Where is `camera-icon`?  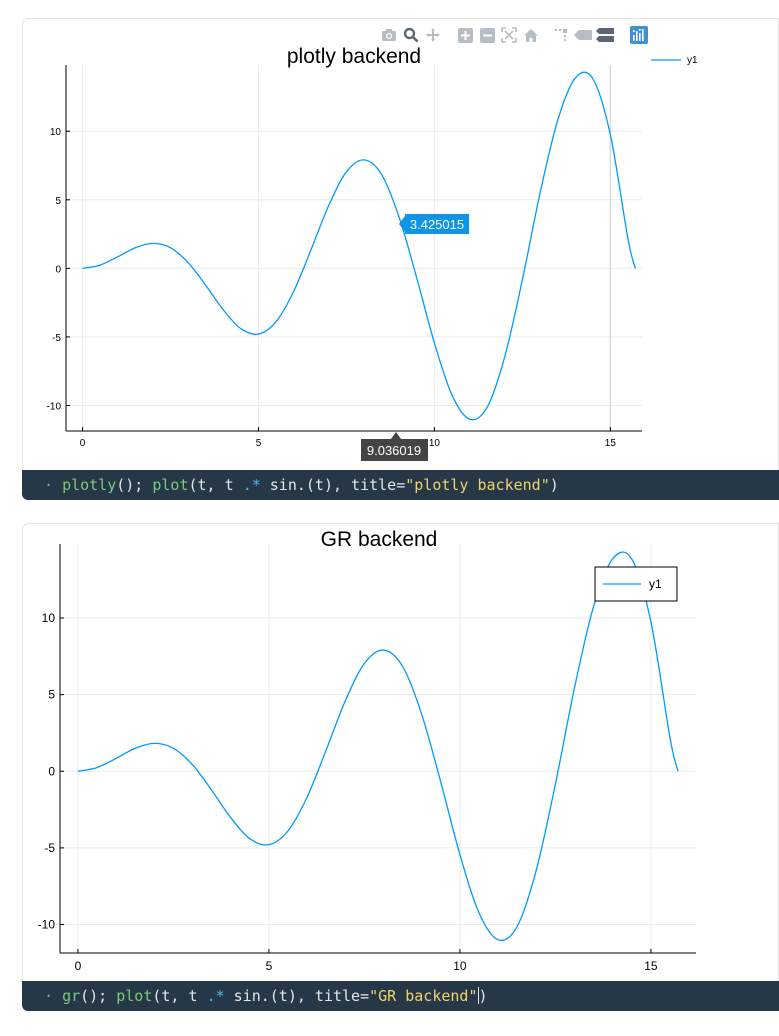
camera-icon is located at coordinates (389, 35).